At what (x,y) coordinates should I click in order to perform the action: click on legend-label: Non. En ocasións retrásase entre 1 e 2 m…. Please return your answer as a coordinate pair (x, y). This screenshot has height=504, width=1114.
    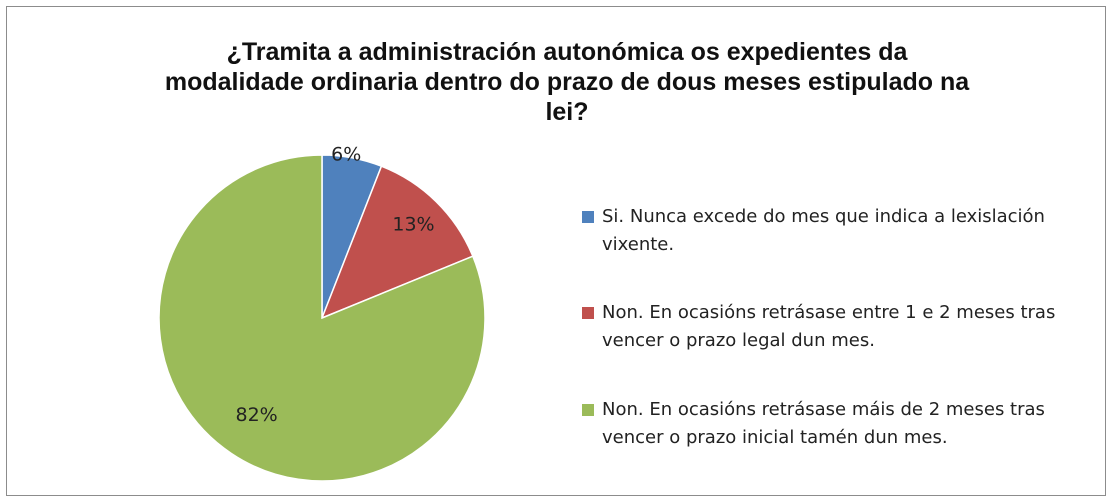
    Looking at the image, I should click on (829, 326).